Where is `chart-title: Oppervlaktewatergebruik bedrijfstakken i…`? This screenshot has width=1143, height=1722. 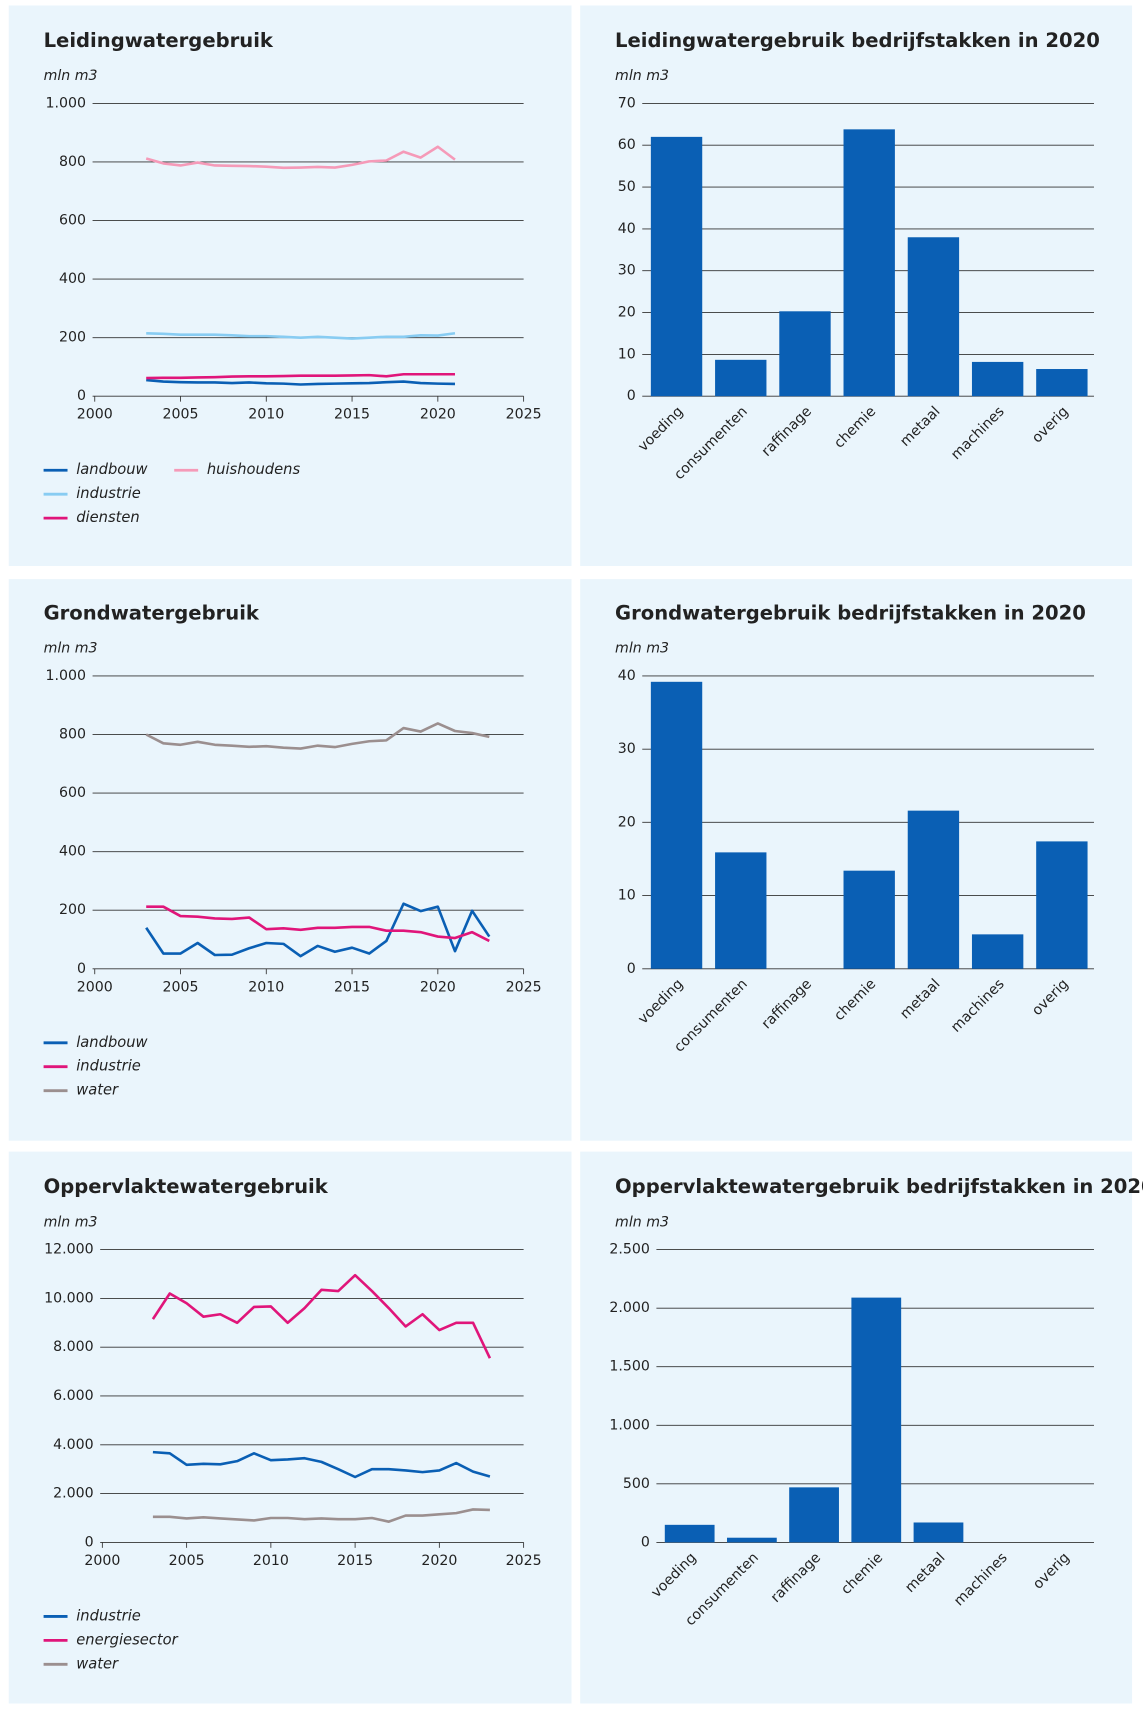 chart-title: Oppervlaktewatergebruik bedrijfstakken i… is located at coordinates (879, 1186).